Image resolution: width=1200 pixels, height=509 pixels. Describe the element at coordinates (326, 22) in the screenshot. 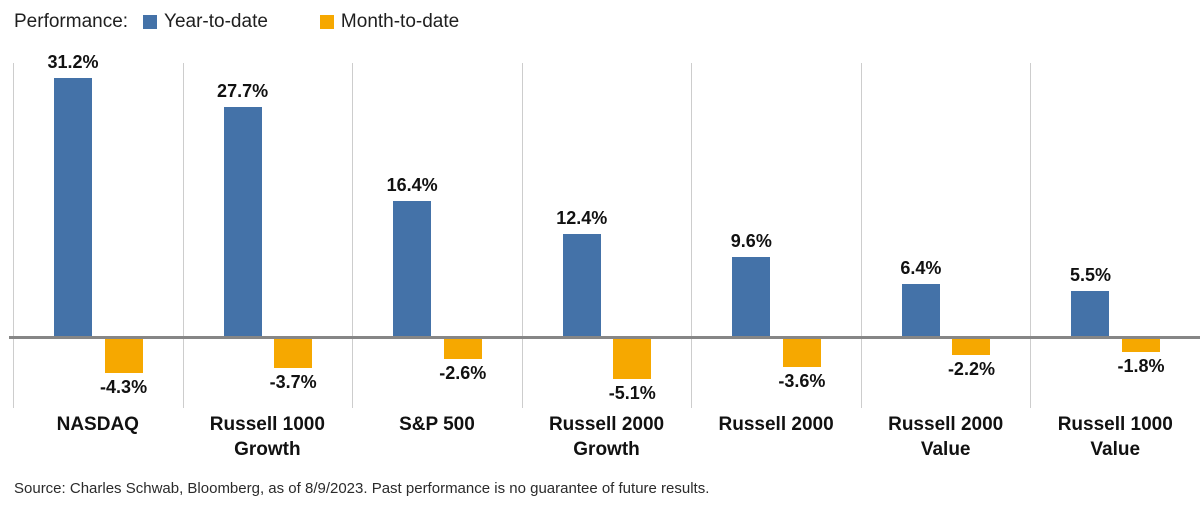

I see `mtd-swatch-icon` at that location.